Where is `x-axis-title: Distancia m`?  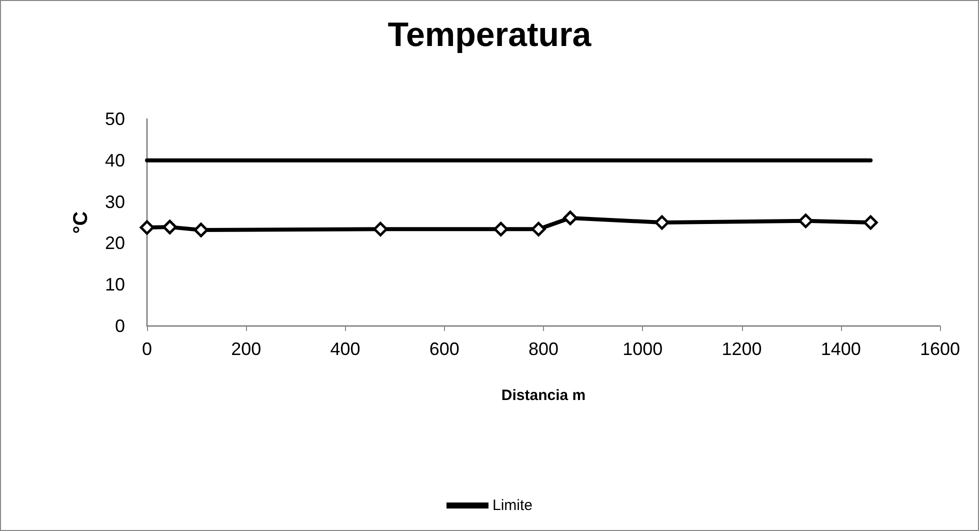
x-axis-title: Distancia m is located at coordinates (543, 395).